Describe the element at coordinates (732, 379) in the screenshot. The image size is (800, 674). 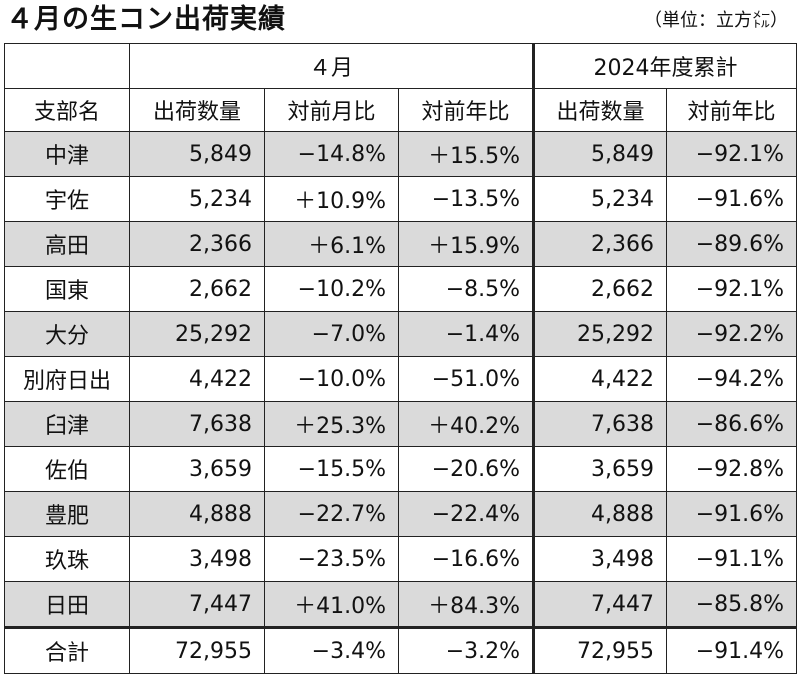
I see `ytd-yoy: −94.2%` at that location.